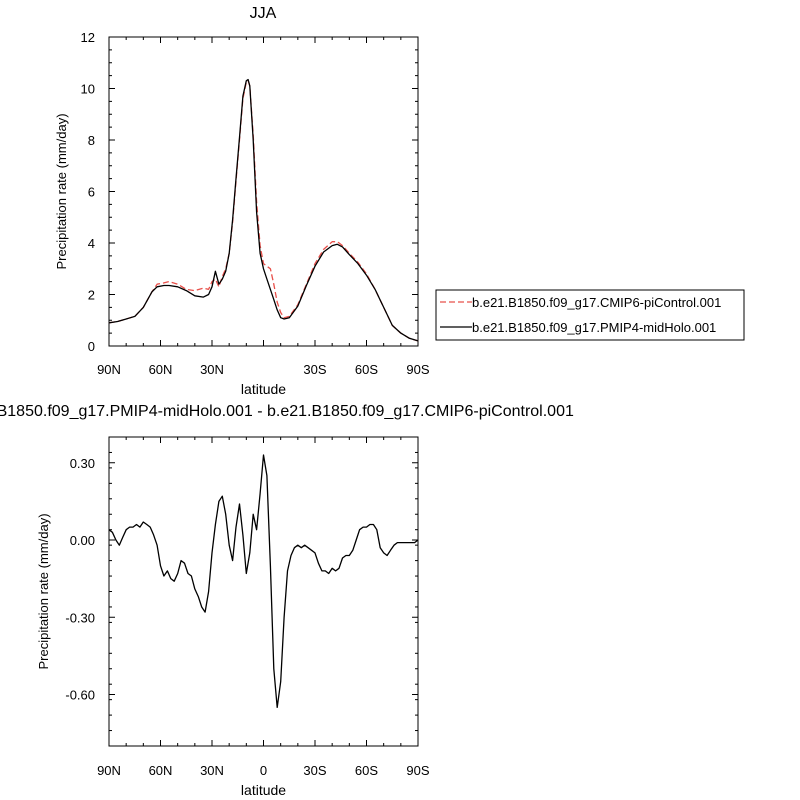  I want to click on legend-entry: b.e21.B1850.f09_g17.PMIP4-midHolo.001, so click(594, 327).